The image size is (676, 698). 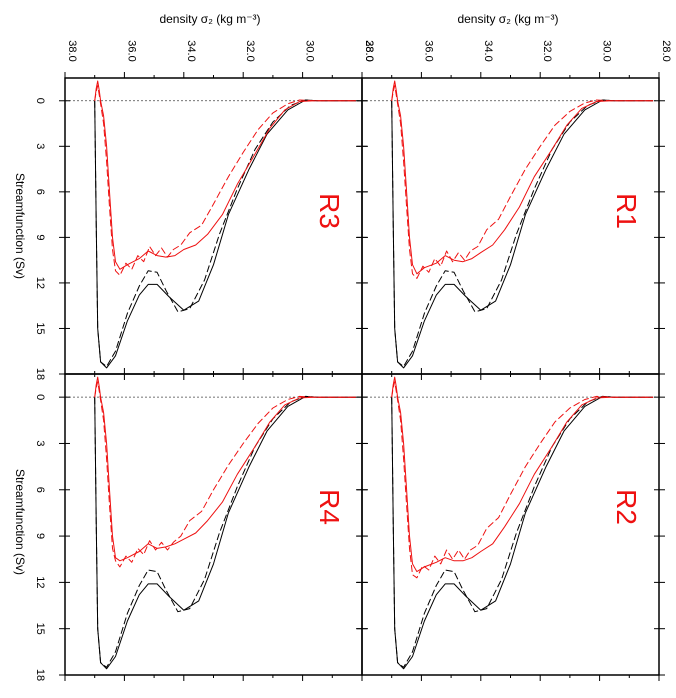 What do you see at coordinates (329, 211) in the screenshot?
I see `panel-label: R3` at bounding box center [329, 211].